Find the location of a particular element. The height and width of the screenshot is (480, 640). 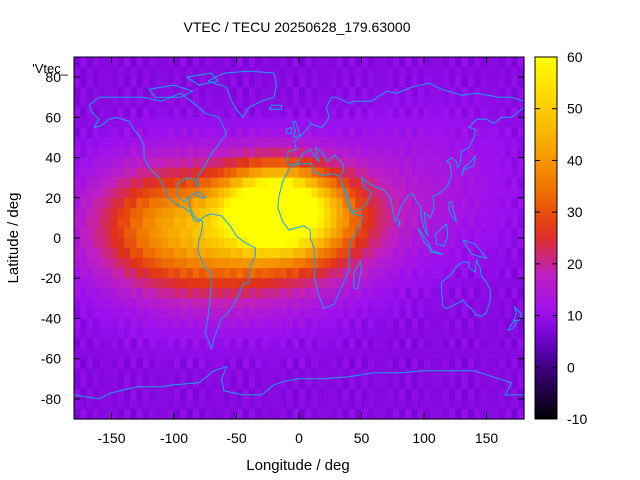

coastline-path is located at coordinates (452, 212).